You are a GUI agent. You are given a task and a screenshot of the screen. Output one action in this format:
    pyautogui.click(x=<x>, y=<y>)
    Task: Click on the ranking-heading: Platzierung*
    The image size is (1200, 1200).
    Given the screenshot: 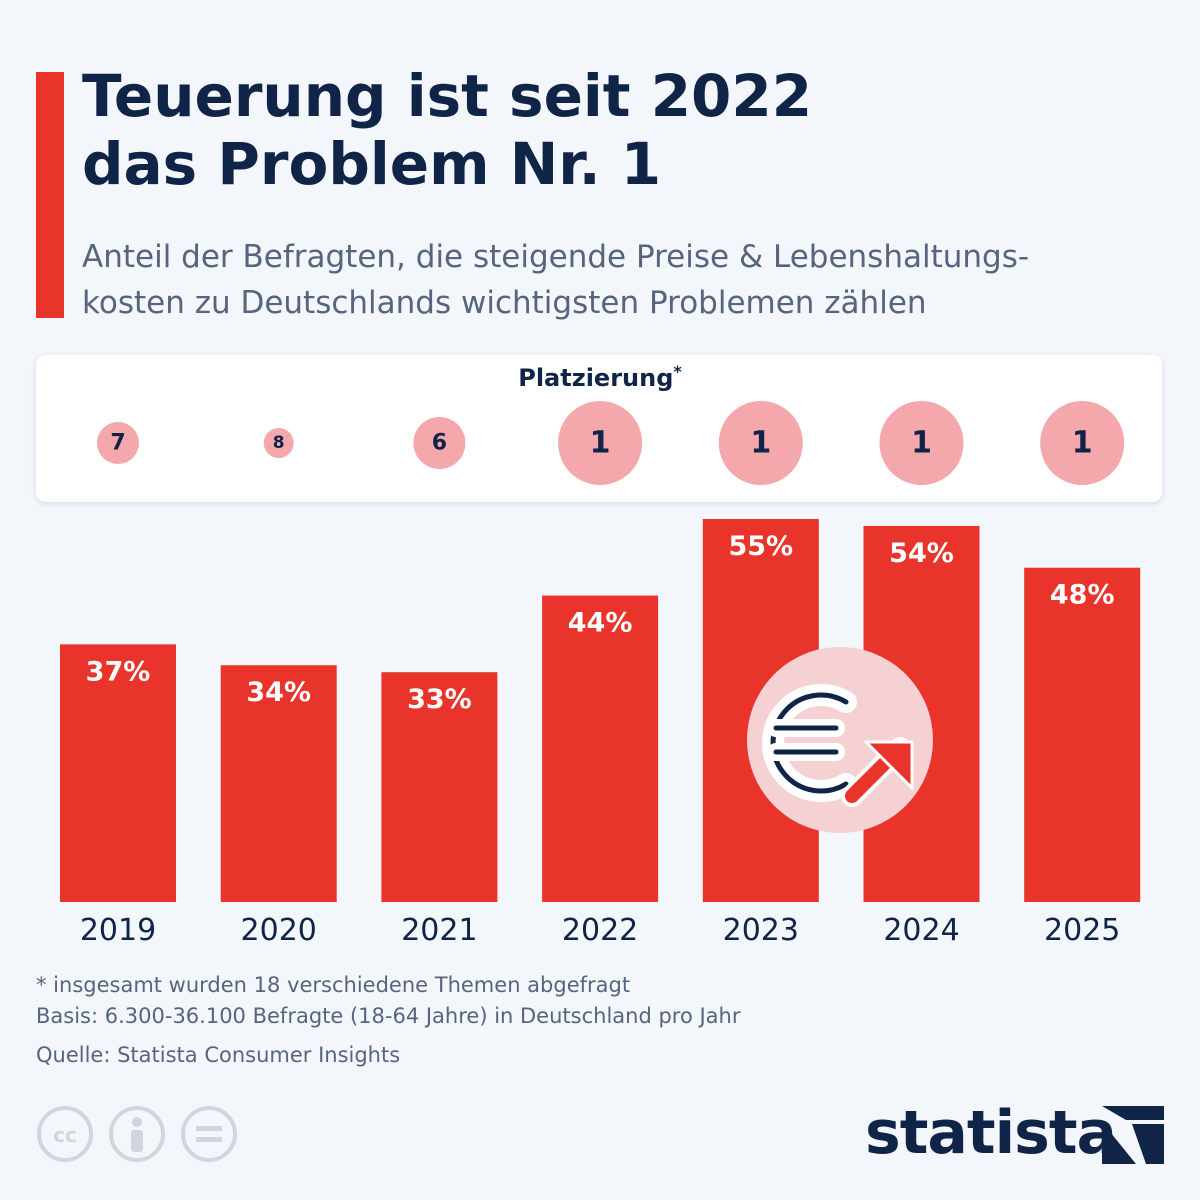 What is the action you would take?
    pyautogui.click(x=600, y=377)
    